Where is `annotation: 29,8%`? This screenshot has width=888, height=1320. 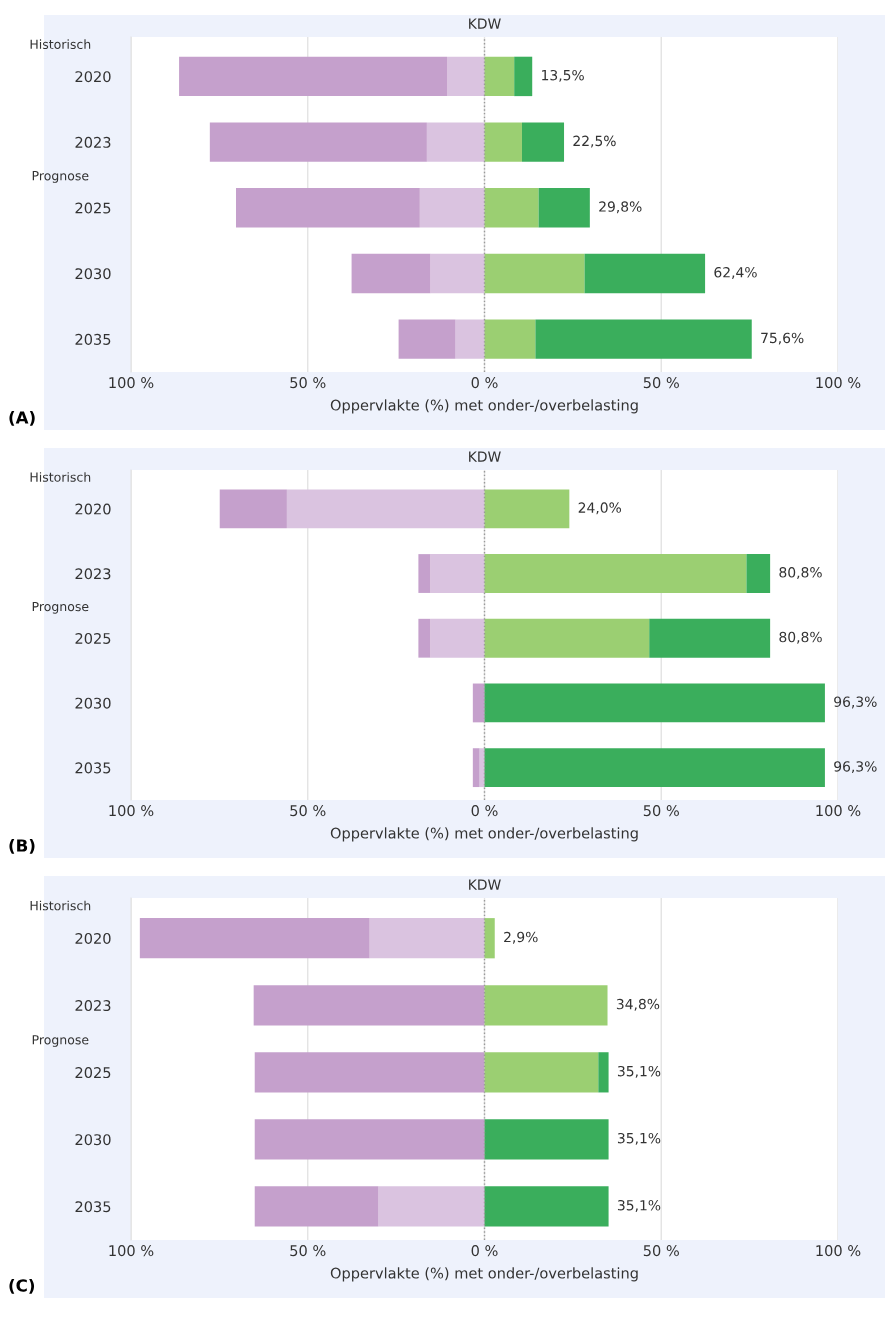 annotation: 29,8% is located at coordinates (620, 207).